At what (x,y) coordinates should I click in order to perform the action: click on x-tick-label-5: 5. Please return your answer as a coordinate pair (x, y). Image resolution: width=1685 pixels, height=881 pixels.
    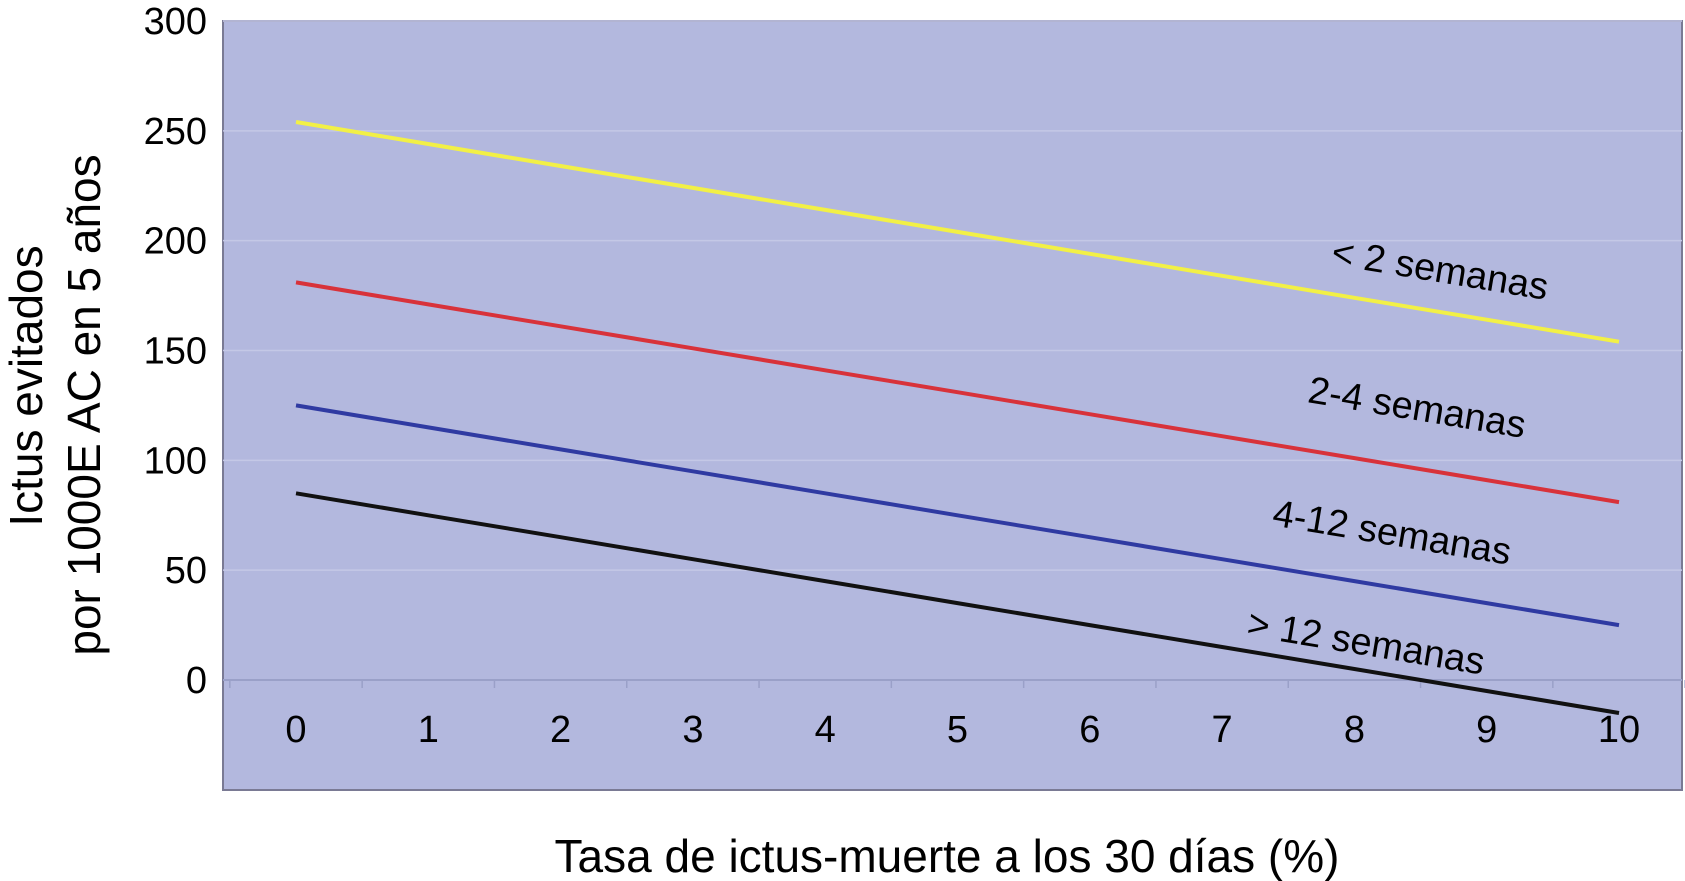
    Looking at the image, I should click on (957, 730).